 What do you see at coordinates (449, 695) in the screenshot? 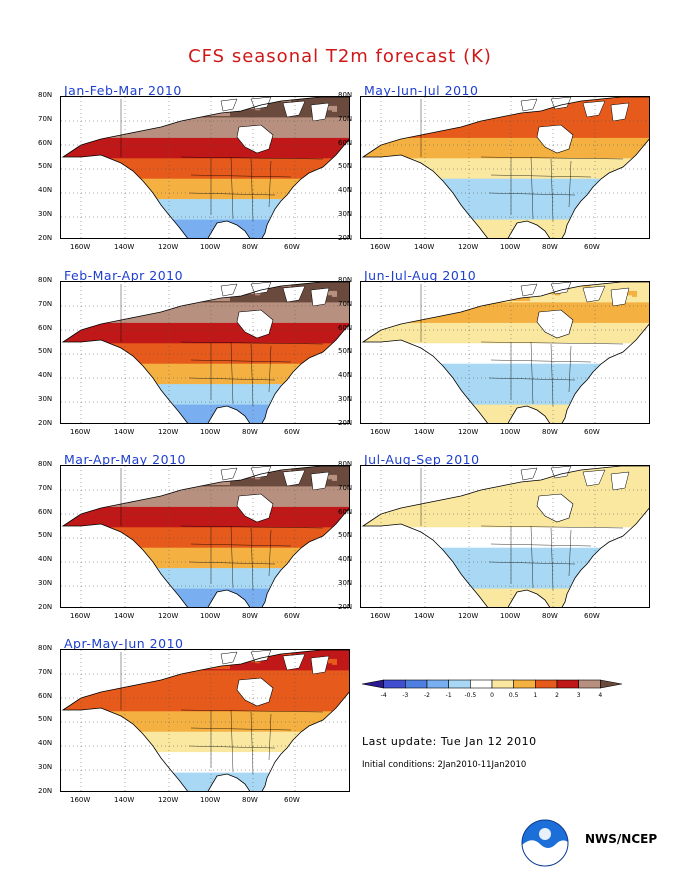
I see `colorbar-tick-label: -1` at bounding box center [449, 695].